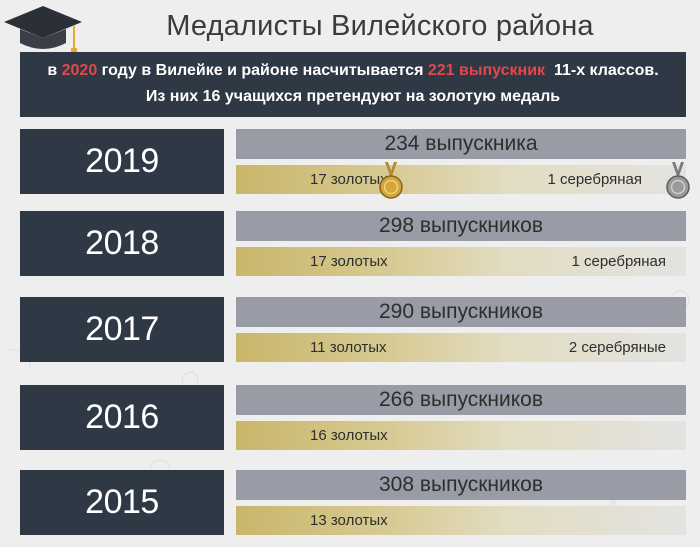 Image resolution: width=700 pixels, height=547 pixels. Describe the element at coordinates (391, 180) in the screenshot. I see `gold-medal-icon` at that location.